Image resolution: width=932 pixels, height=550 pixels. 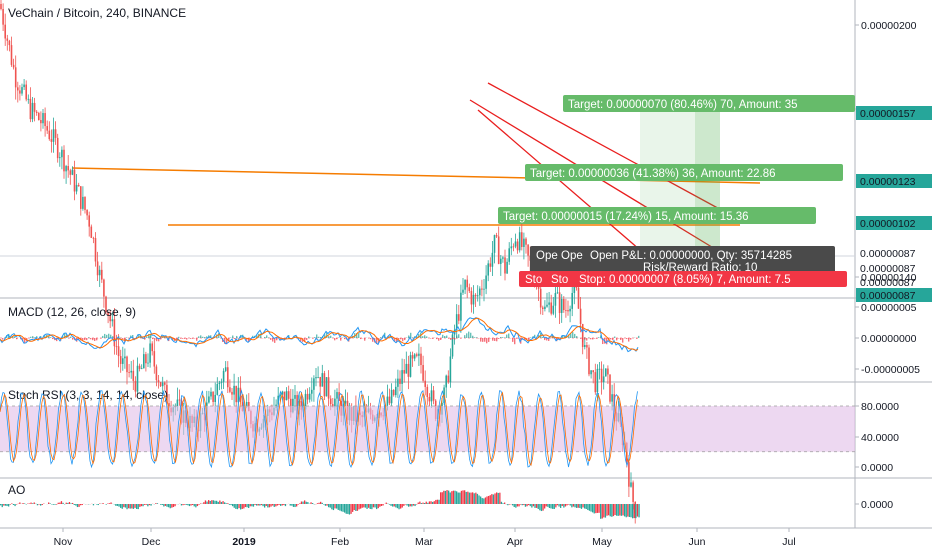 I want to click on open-label-2: Ope, so click(x=572, y=256).